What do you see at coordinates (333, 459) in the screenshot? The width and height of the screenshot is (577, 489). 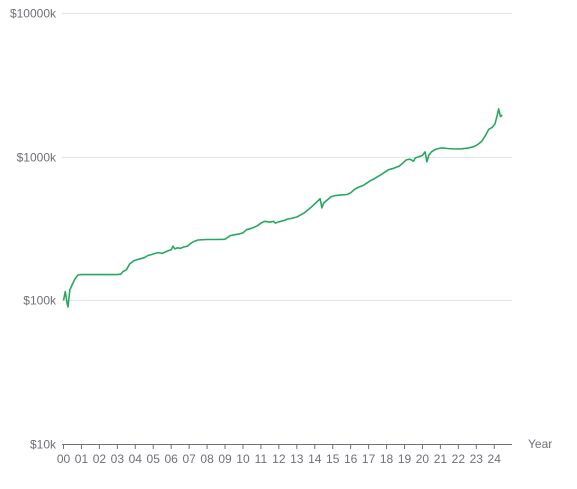 I see `x-tick-label: 15` at bounding box center [333, 459].